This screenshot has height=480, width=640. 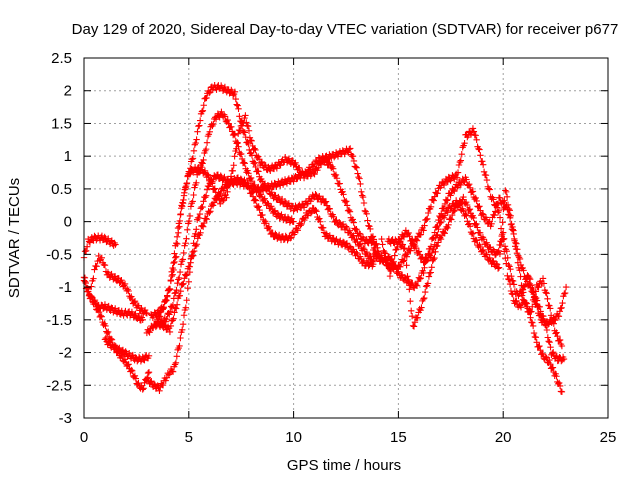 What do you see at coordinates (68, 156) in the screenshot?
I see `y-tick-label-8: 1` at bounding box center [68, 156].